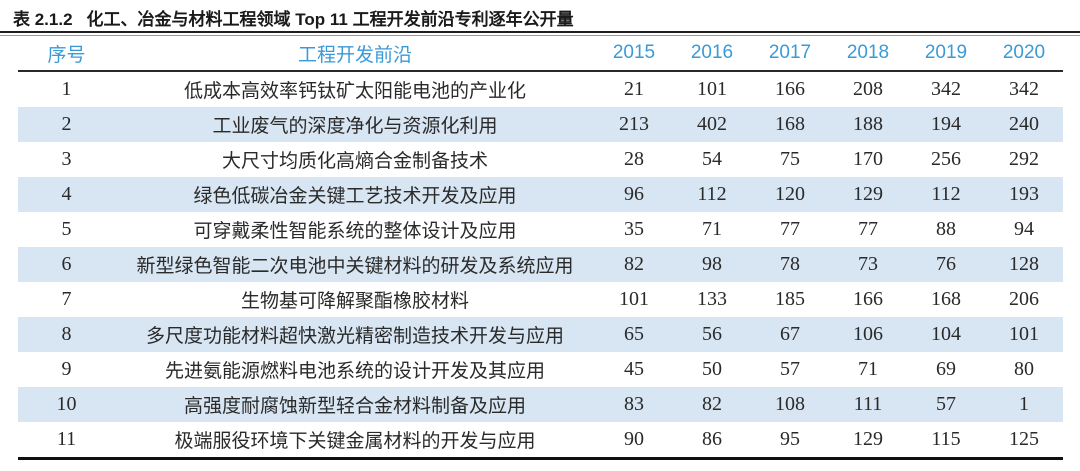  What do you see at coordinates (868, 194) in the screenshot?
I see `value-cell: 129` at bounding box center [868, 194].